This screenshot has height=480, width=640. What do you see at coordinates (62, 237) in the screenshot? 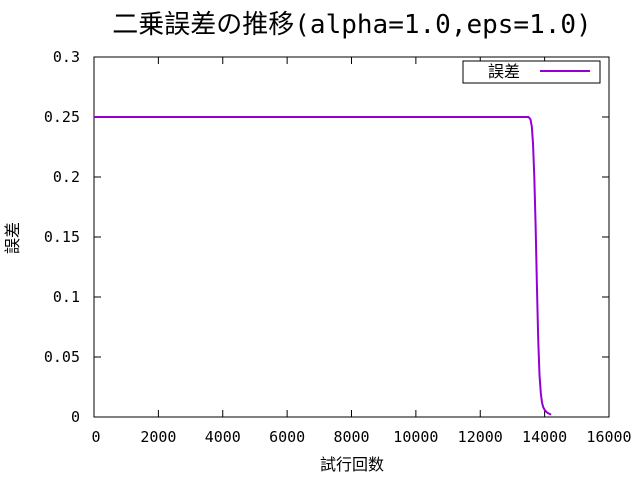
I see `y-tick-label: 0.15` at bounding box center [62, 237].